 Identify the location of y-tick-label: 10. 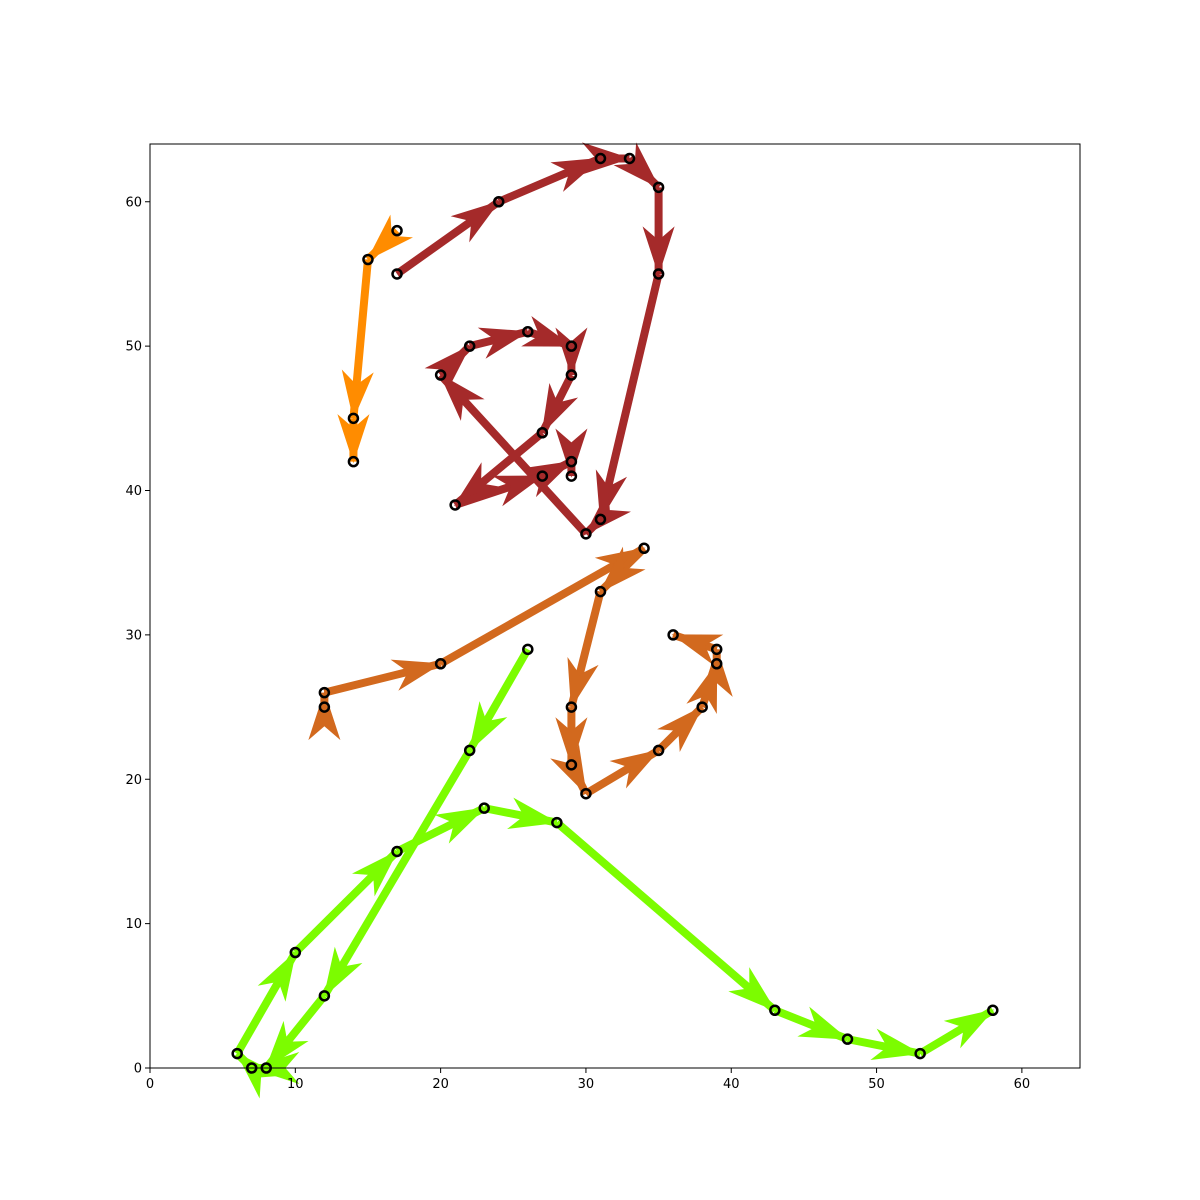
(133, 924).